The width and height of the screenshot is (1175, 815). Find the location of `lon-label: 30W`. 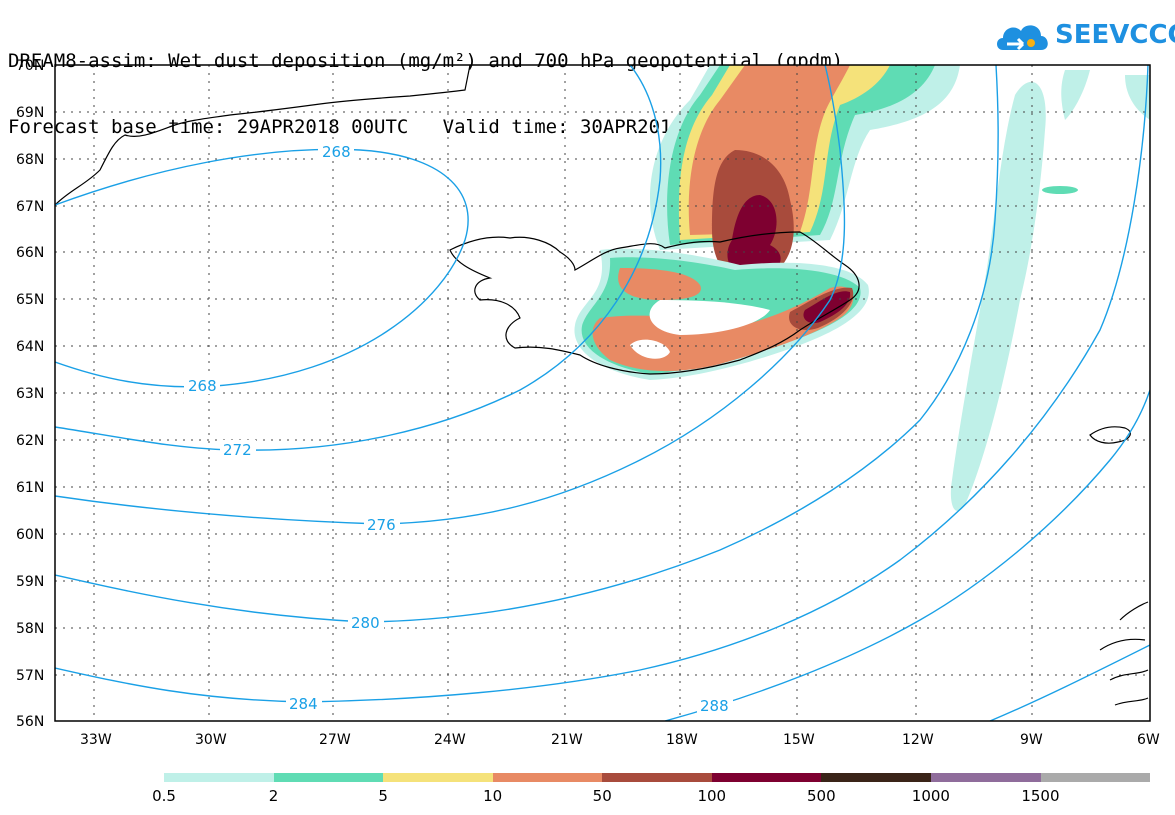

lon-label: 30W is located at coordinates (211, 740).